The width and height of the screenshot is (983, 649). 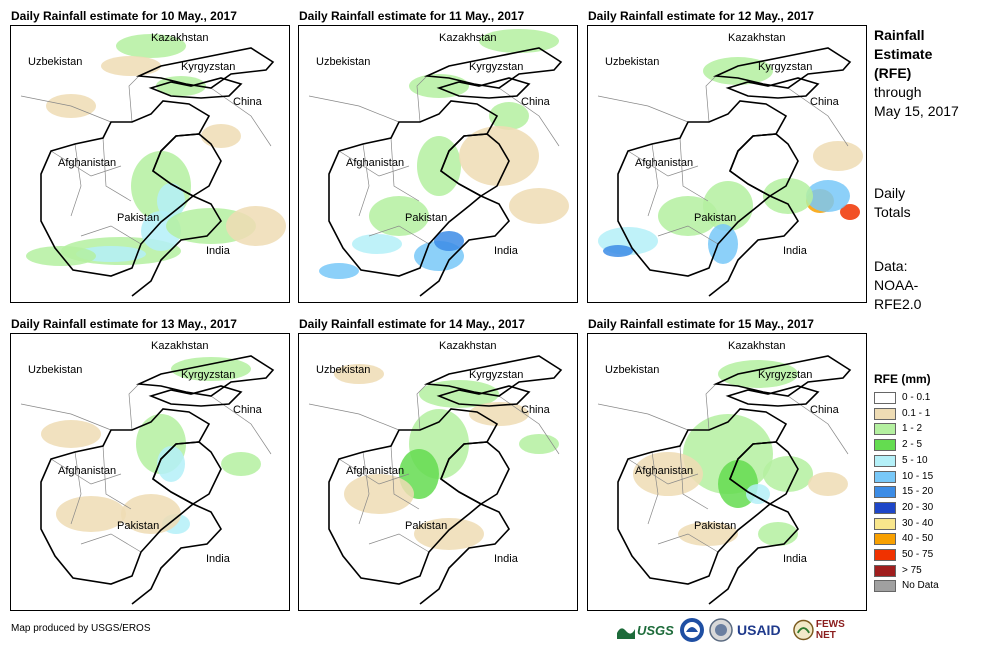 I want to click on rfe-title-line-1: Rainfall, so click(x=899, y=35).